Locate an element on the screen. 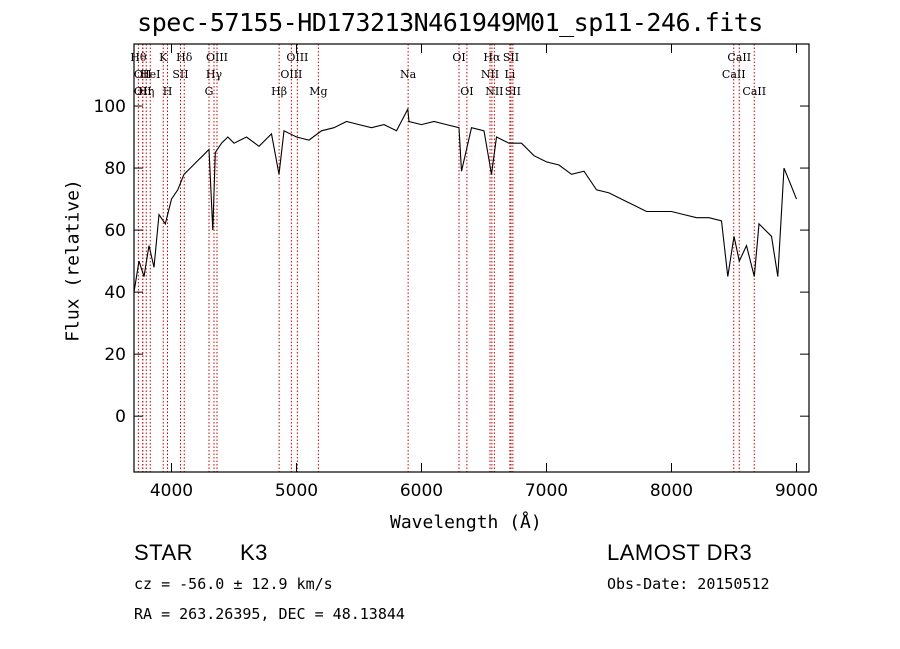 This screenshot has width=900, height=649. object-subclass: K3 is located at coordinates (254, 552).